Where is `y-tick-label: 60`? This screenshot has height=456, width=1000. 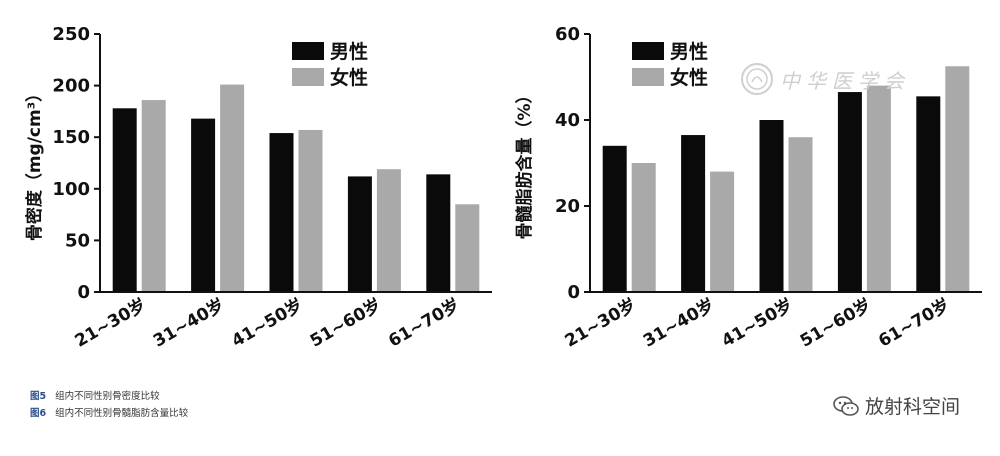 y-tick-label: 60 is located at coordinates (567, 34).